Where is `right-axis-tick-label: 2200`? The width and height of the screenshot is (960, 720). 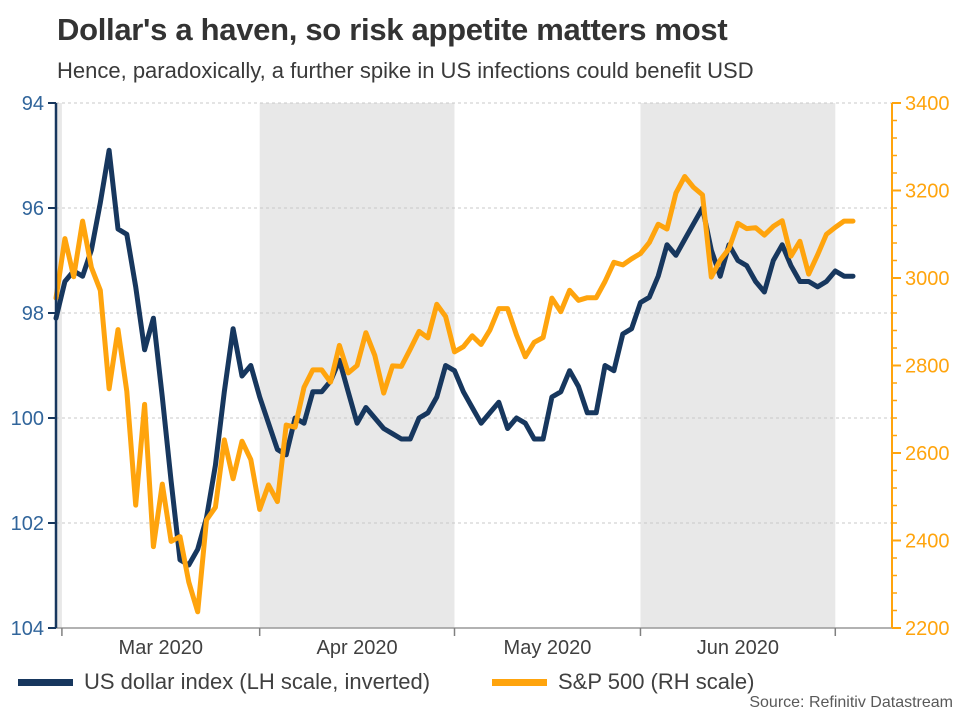 right-axis-tick-label: 2200 is located at coordinates (927, 629).